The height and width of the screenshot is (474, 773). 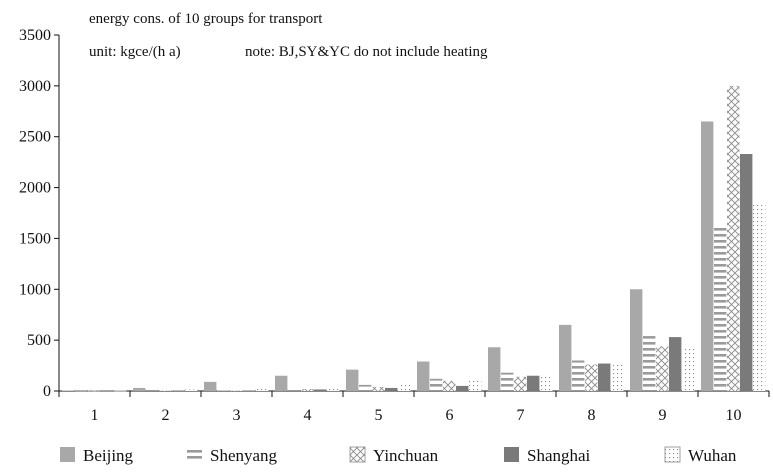 I want to click on x-tick-label: 9, so click(x=663, y=415).